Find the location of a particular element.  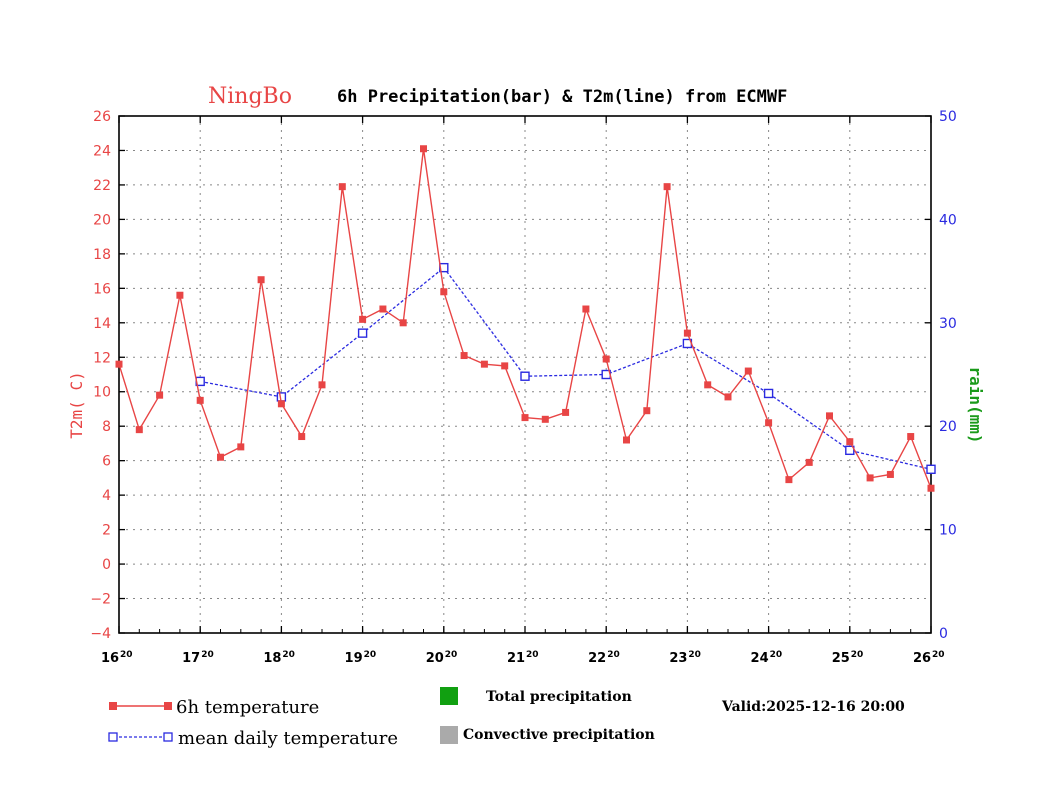

x-tick-label: 24 is located at coordinates (760, 658).